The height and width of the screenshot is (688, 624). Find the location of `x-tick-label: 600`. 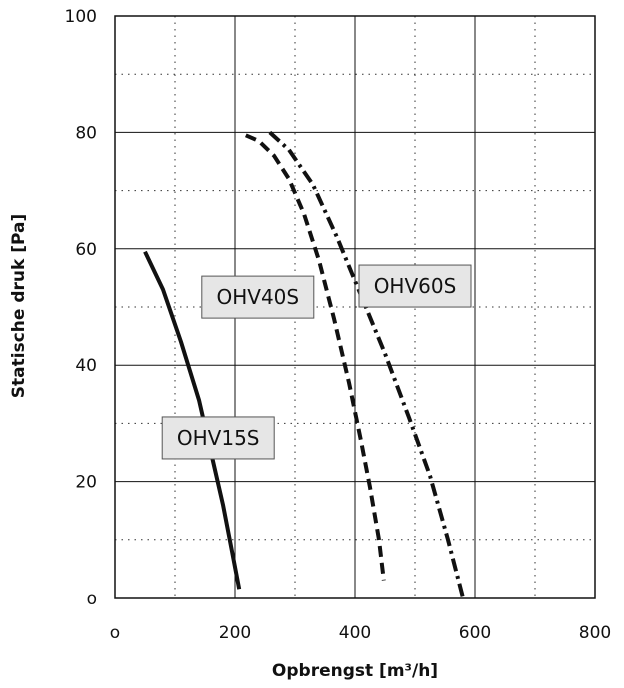

x-tick-label: 600 is located at coordinates (475, 633).